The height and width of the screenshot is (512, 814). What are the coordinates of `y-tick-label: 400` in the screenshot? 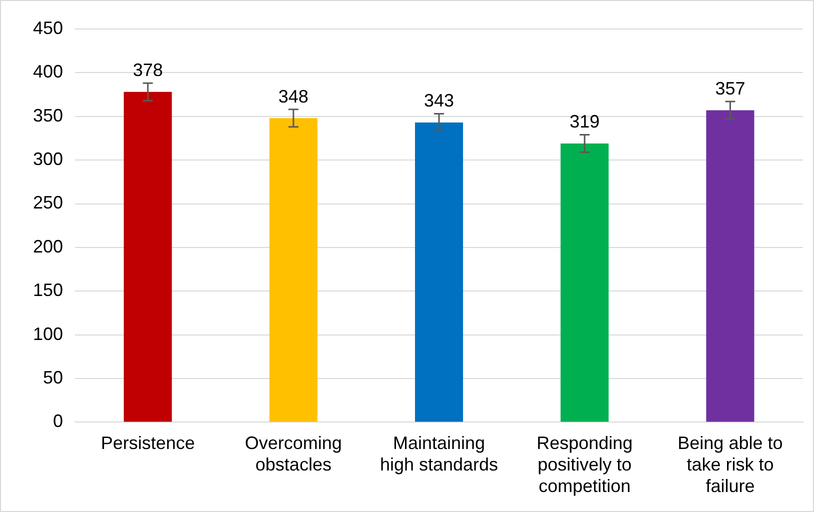 It's located at (48, 72).